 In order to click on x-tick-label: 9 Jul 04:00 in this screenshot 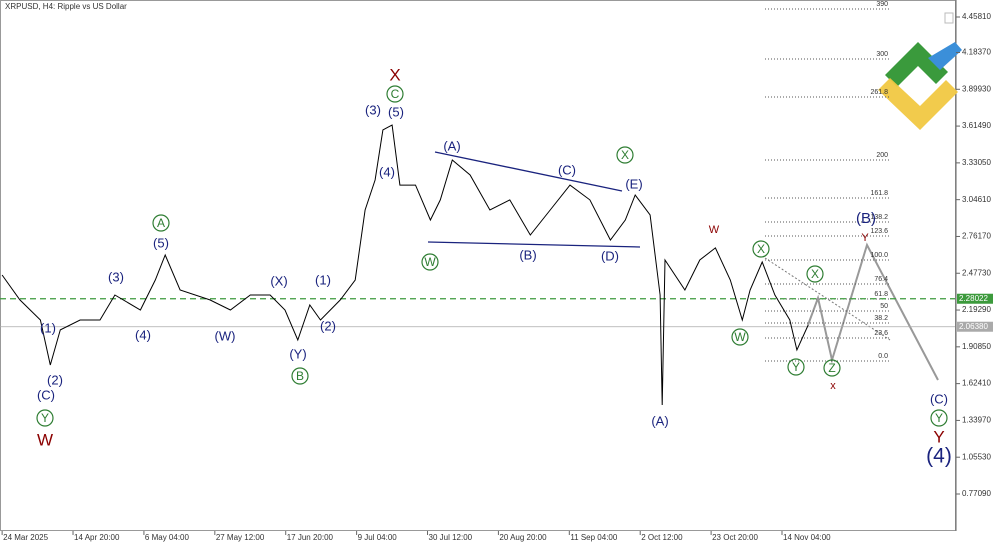, I will do `click(378, 537)`.